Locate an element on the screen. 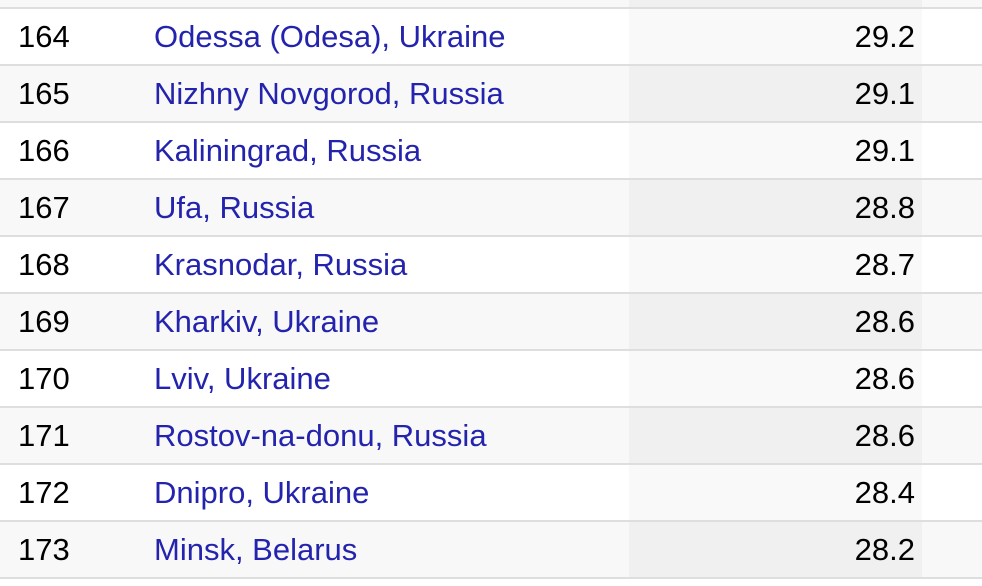 The height and width of the screenshot is (586, 982). value-cell is located at coordinates (775, 3).